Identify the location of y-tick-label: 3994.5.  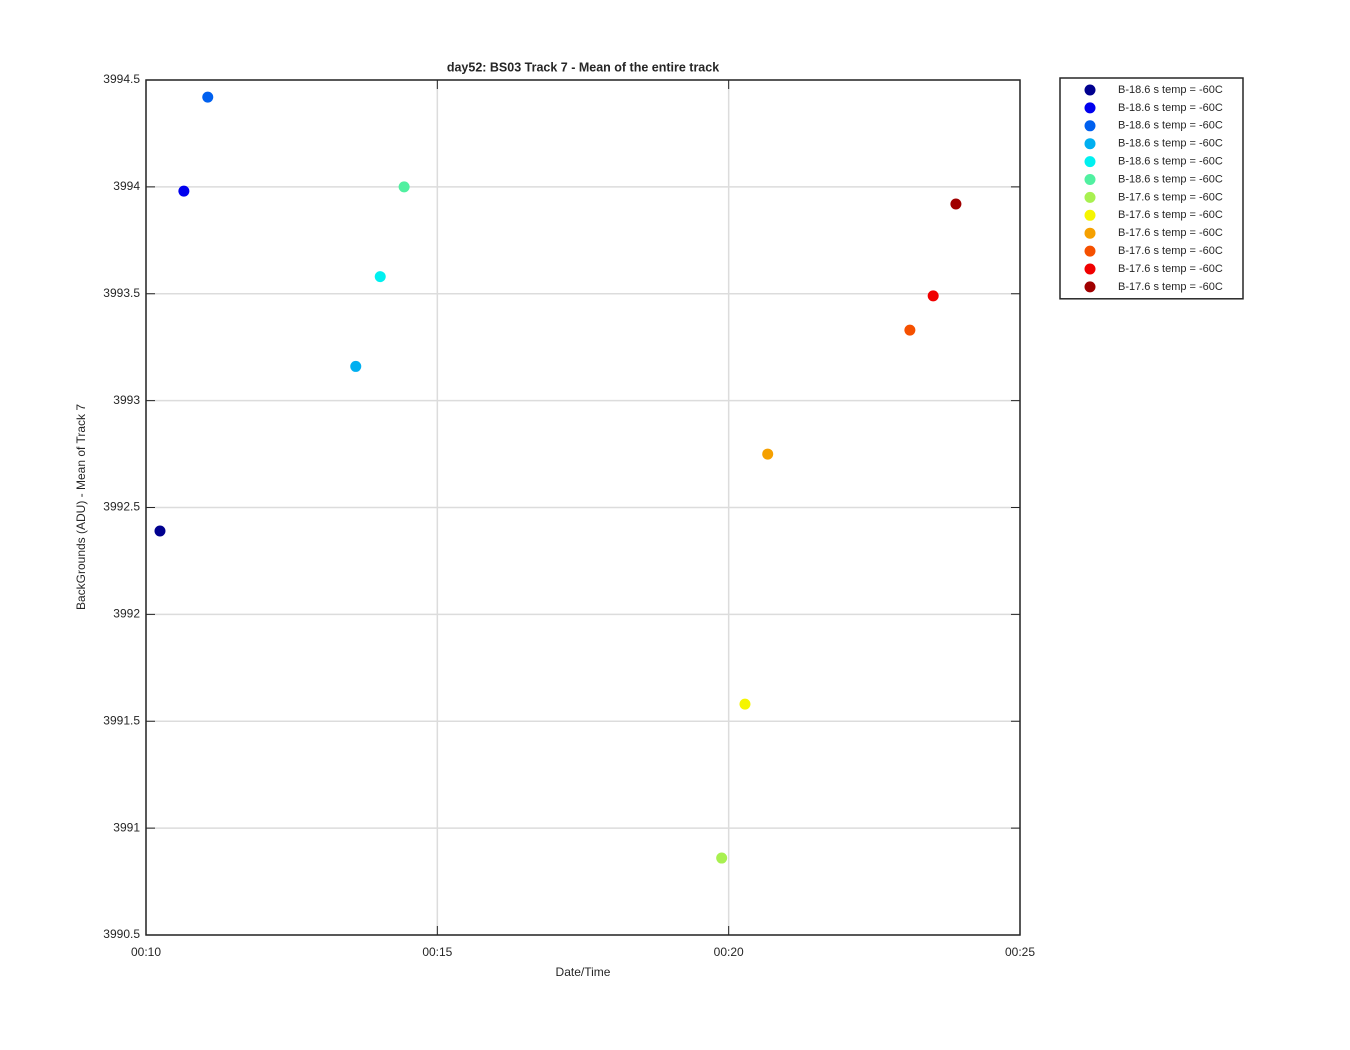
(121, 79).